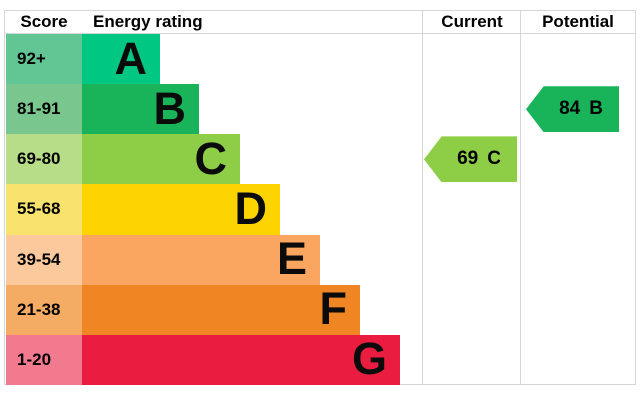 Image resolution: width=642 pixels, height=402 pixels. Describe the element at coordinates (44, 59) in the screenshot. I see `score-range-a: 92+` at that location.